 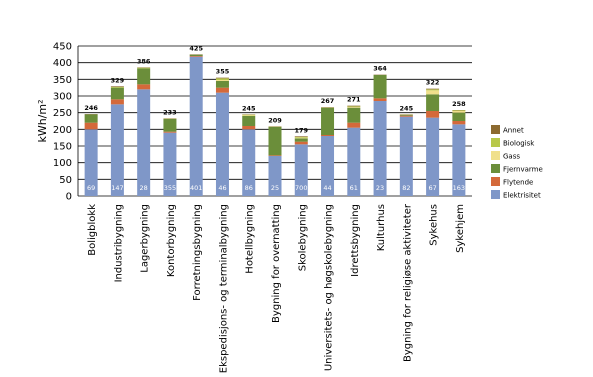 I want to click on x-tick-label: Bygning for religiøse aktiviteter, so click(x=407, y=282).